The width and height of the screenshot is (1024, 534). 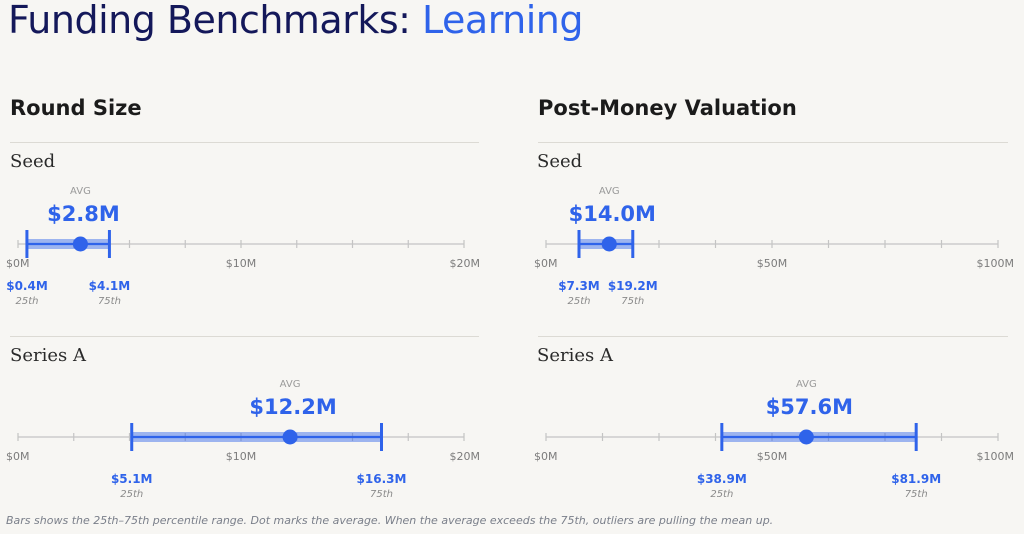 I want to click on page-title: Funding Benchmarks: Learning, so click(x=296, y=21).